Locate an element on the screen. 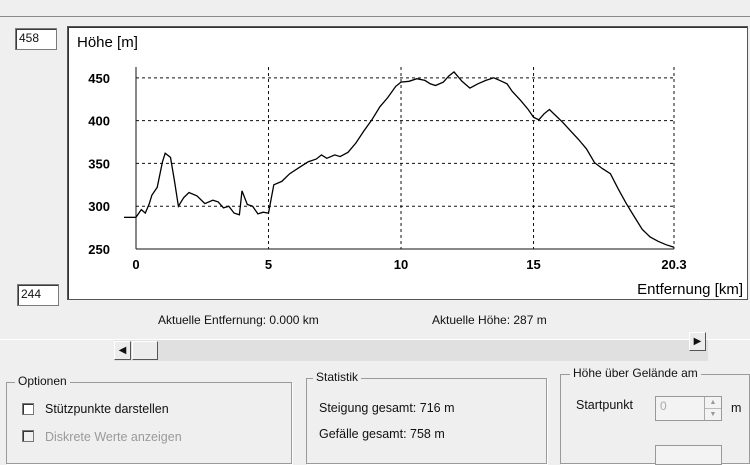 The width and height of the screenshot is (750, 465). x-tick-label: 20.3 is located at coordinates (673, 264).